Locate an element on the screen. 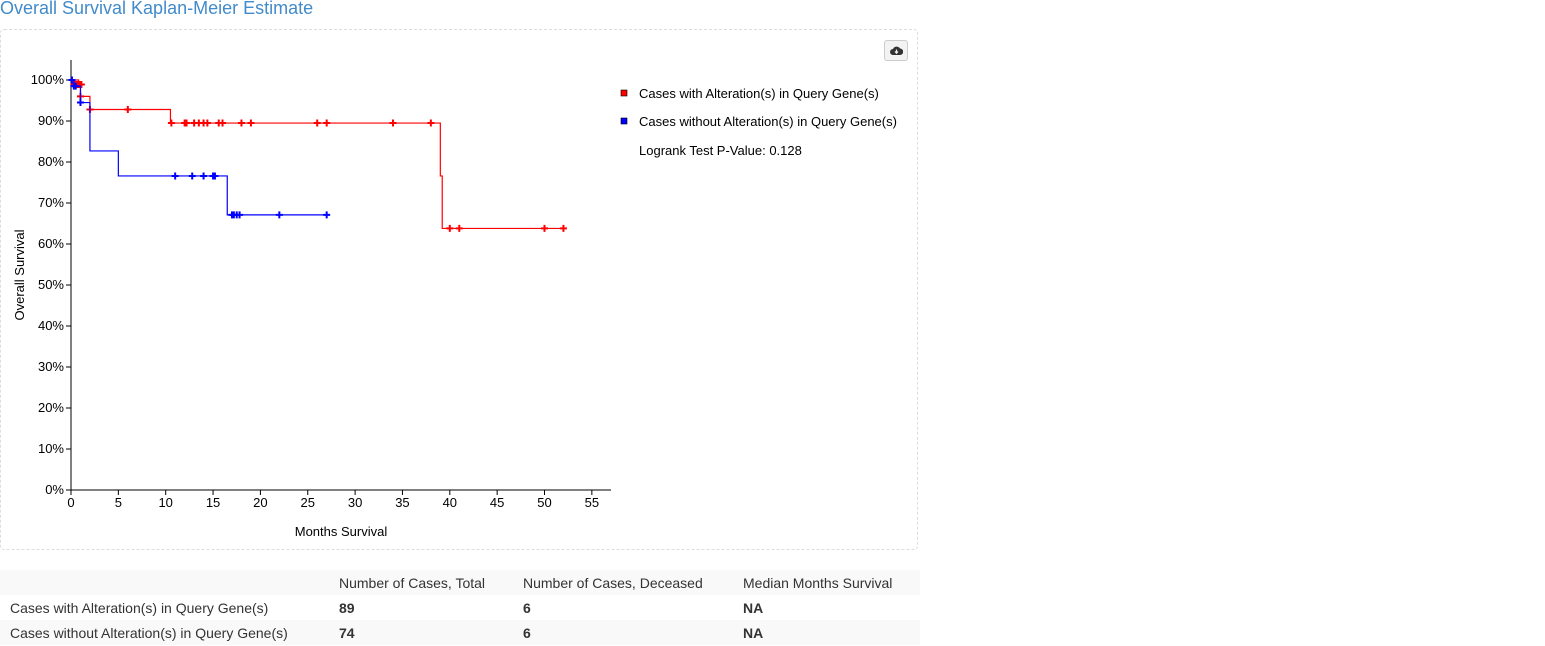 The width and height of the screenshot is (1545, 646). series-group is located at coordinates (317, 154).